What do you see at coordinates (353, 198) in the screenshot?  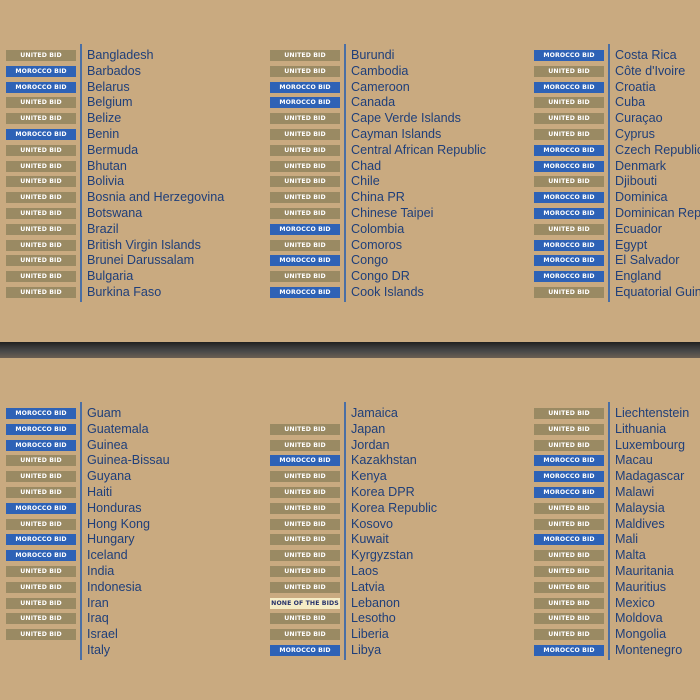 I see `vote-row: UNITED BID Bosnia and Herzegovina` at bounding box center [353, 198].